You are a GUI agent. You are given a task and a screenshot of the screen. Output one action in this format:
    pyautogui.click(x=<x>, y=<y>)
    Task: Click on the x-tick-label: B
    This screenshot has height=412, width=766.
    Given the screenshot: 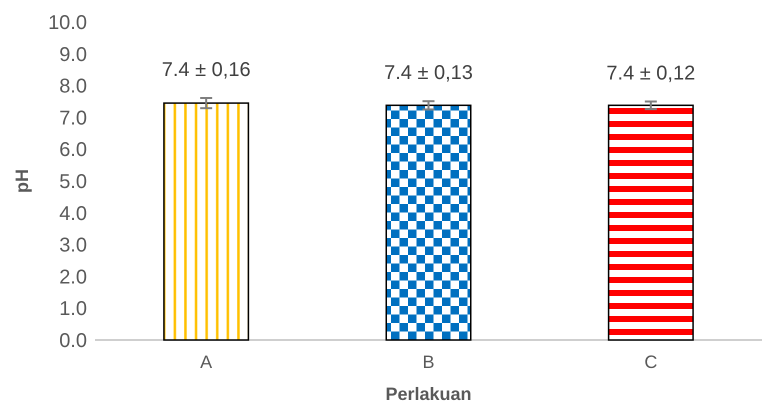 What is the action you would take?
    pyautogui.click(x=428, y=362)
    